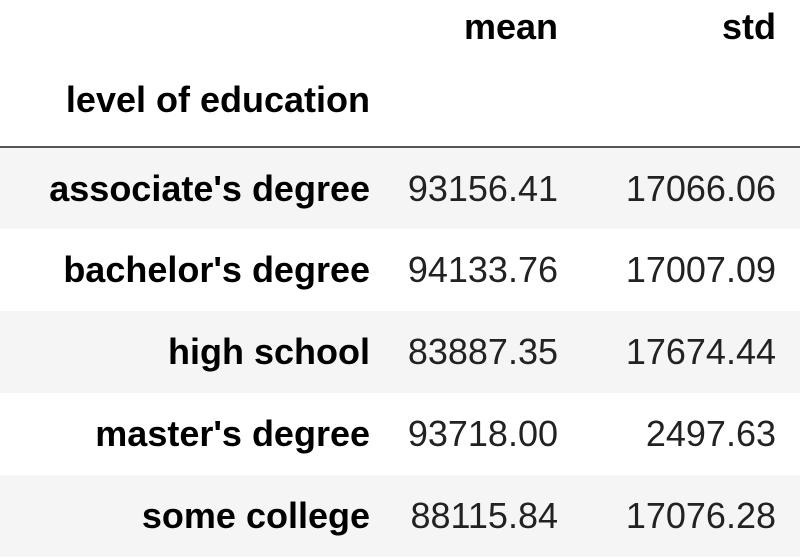  Describe the element at coordinates (400, 270) in the screenshot. I see `table-row: bachelor's degree 94133.76 17007.09` at that location.